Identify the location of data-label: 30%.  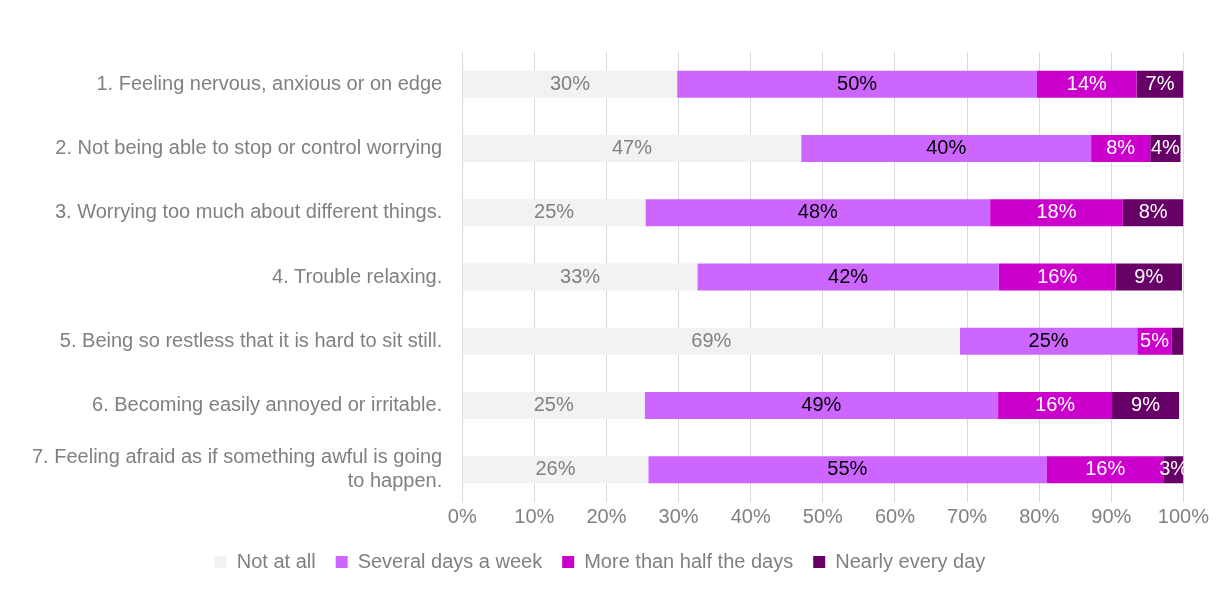
(570, 82).